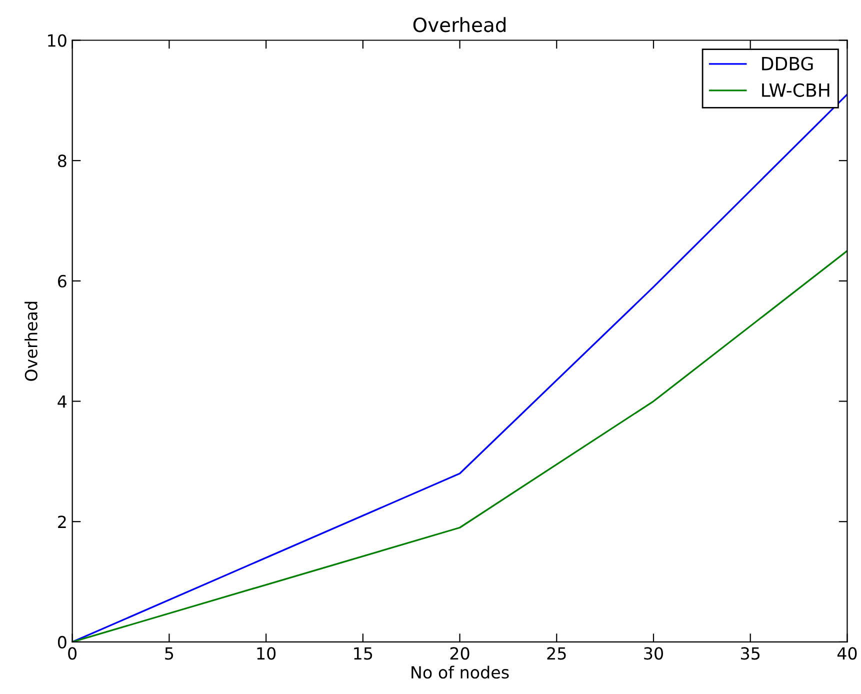  Describe the element at coordinates (62, 522) in the screenshot. I see `y-tick-label: 2` at that location.